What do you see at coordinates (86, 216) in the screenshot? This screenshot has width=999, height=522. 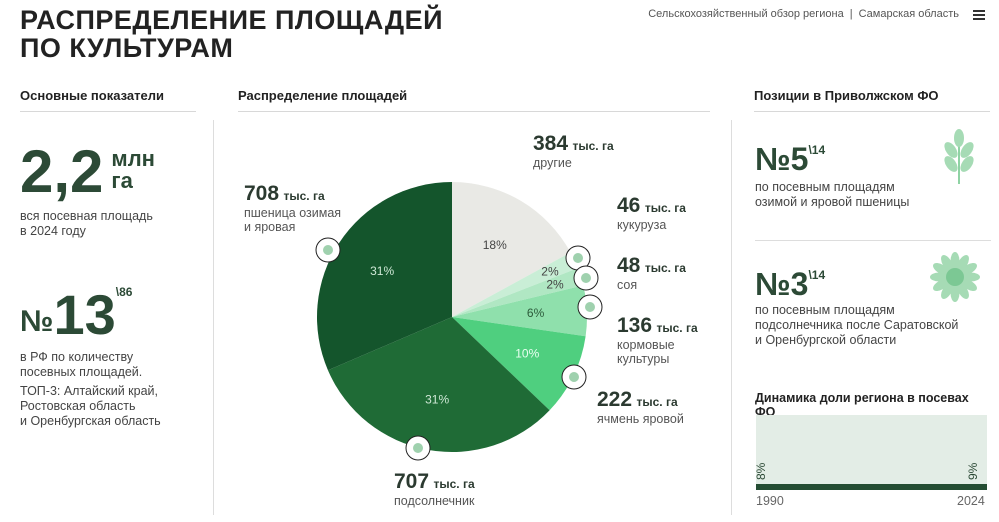 I see `text: вся посевная площадь` at bounding box center [86, 216].